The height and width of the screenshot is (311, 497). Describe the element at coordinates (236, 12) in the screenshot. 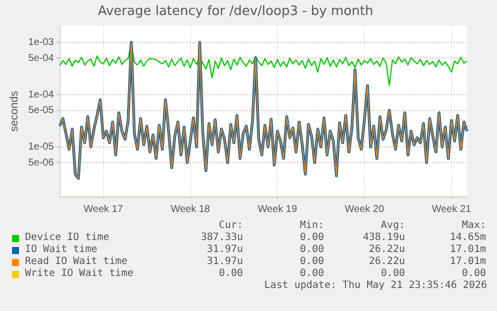

I see `chart-title: Average latency for /dev/loop3 - by month` at that location.